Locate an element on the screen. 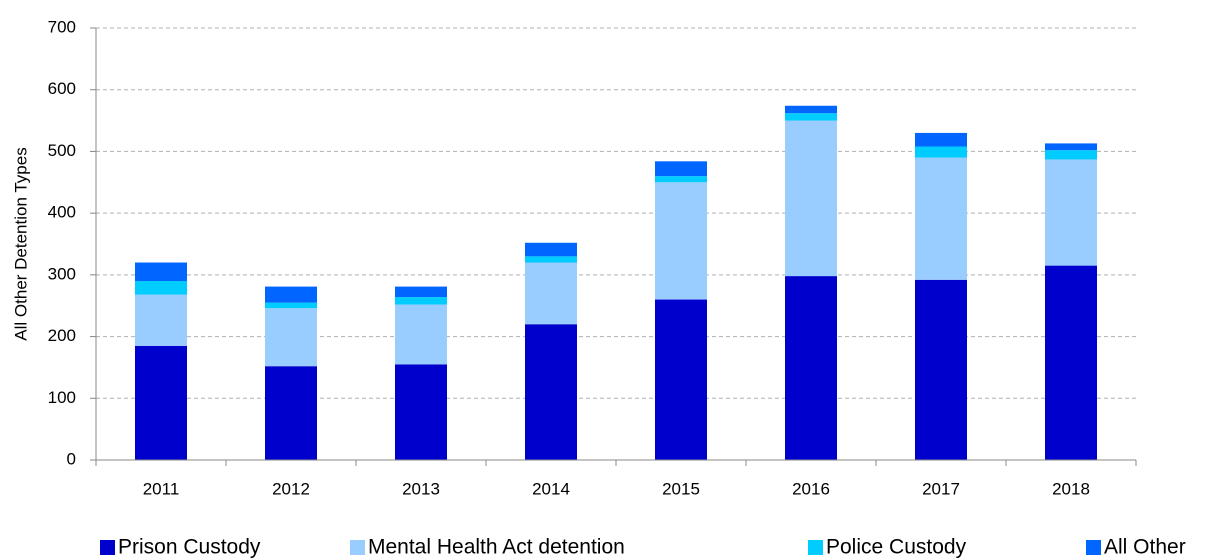  legend-label: All Other is located at coordinates (1145, 547).